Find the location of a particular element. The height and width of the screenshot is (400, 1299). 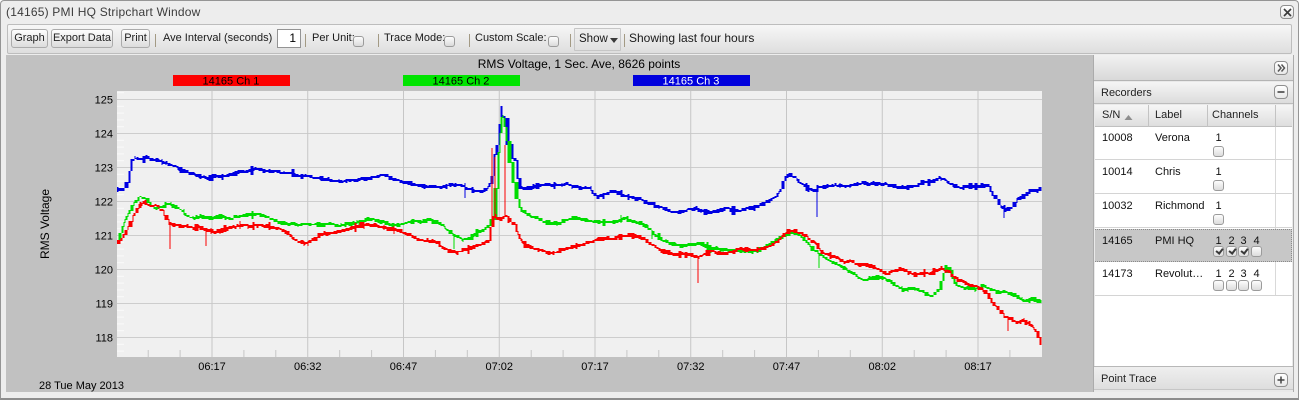

svg-text: 07:17 is located at coordinates (595, 367).